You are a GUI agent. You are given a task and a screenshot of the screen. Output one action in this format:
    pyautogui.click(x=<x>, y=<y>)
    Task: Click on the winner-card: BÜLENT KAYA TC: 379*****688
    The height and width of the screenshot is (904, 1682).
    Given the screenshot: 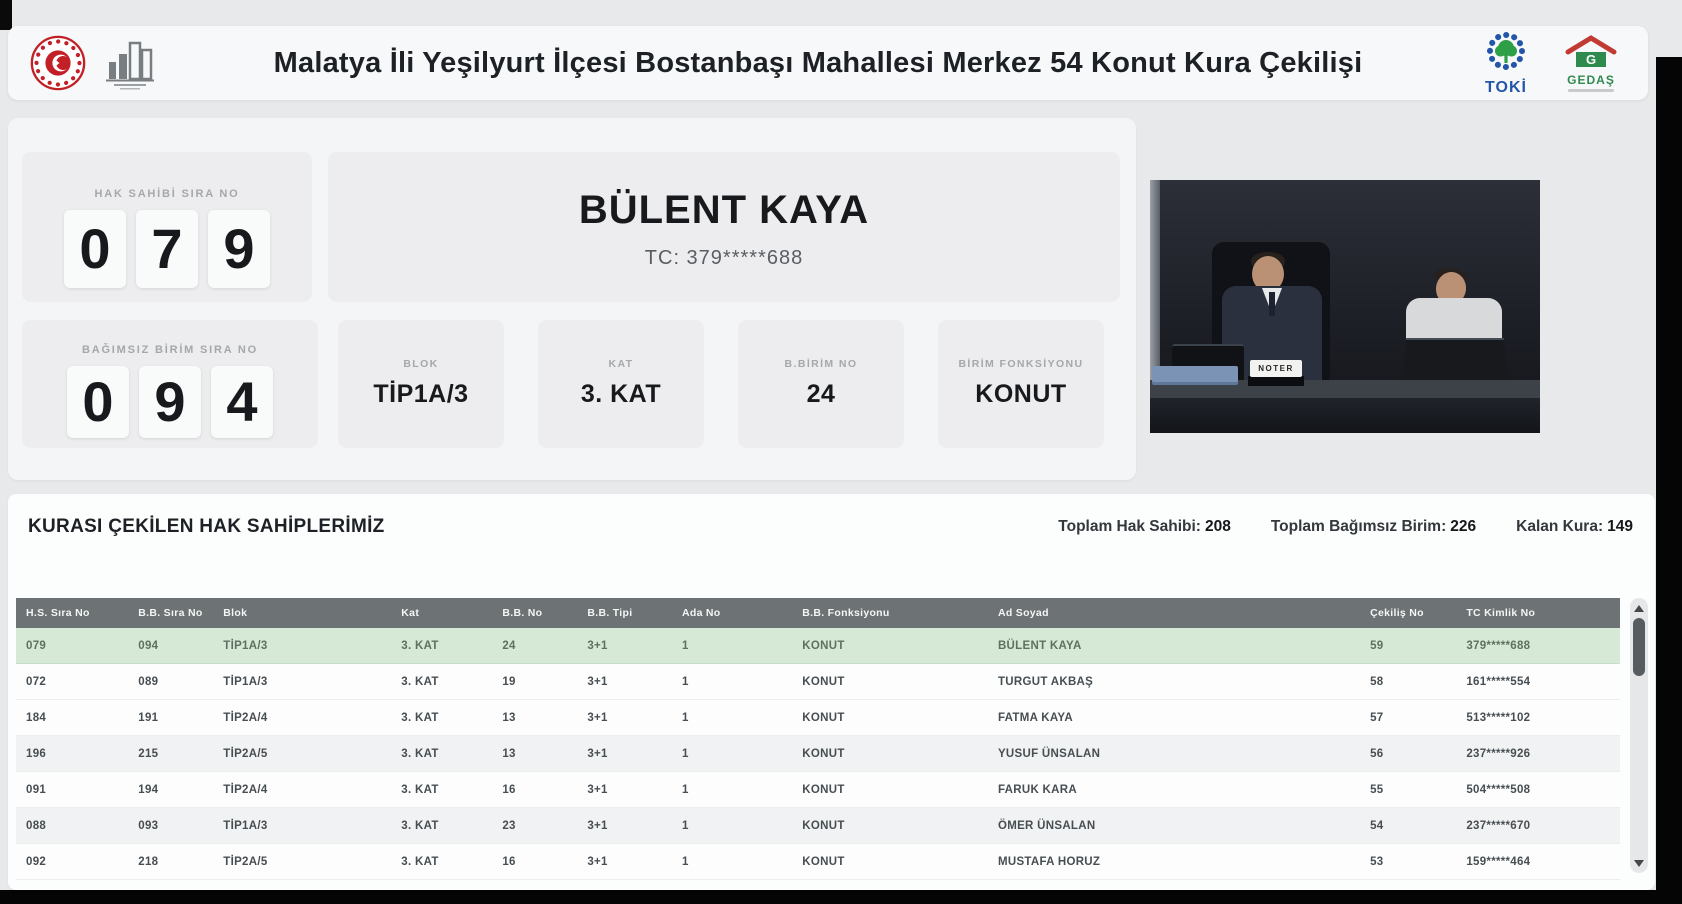 What is the action you would take?
    pyautogui.click(x=724, y=227)
    